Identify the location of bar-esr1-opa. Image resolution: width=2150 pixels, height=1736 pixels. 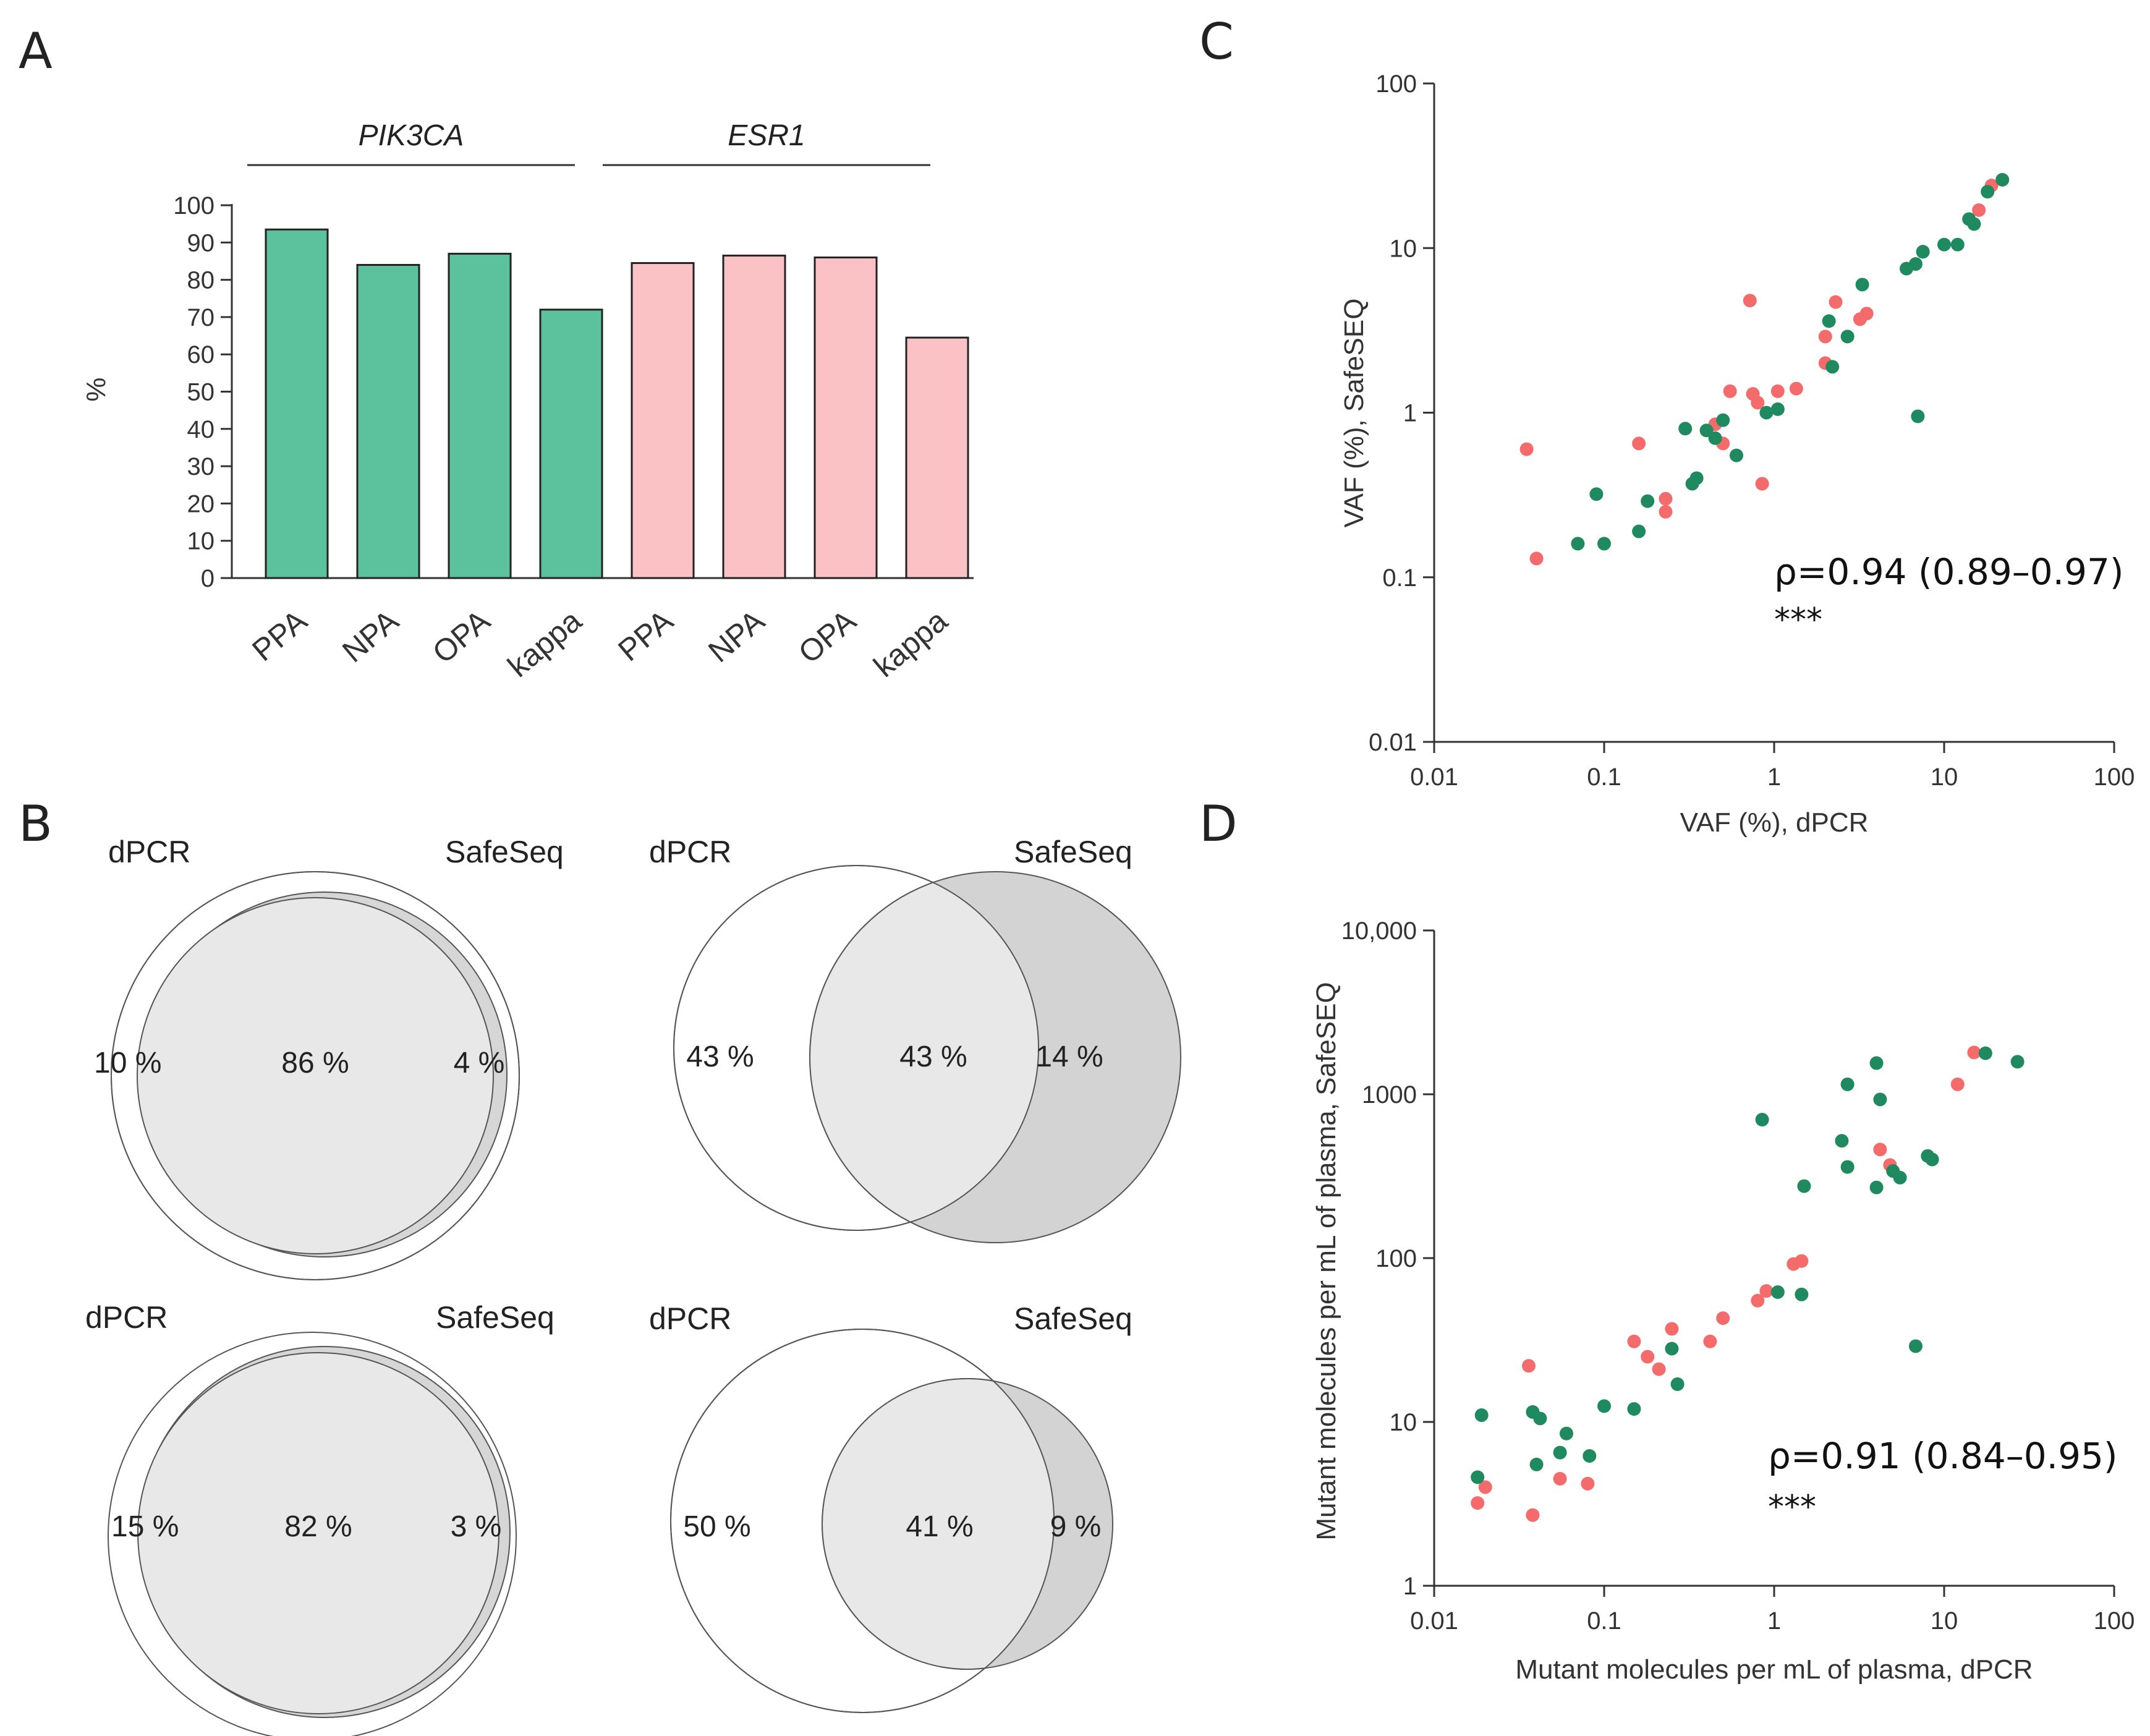
(846, 417).